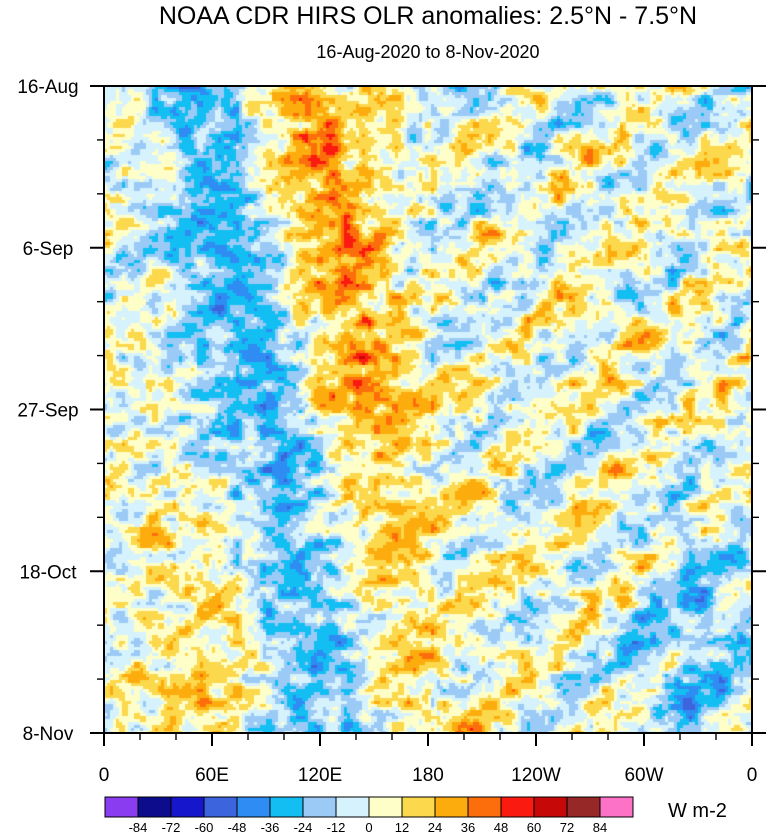 This screenshot has height=839, width=771. I want to click on colorbar-label: 60, so click(534, 827).